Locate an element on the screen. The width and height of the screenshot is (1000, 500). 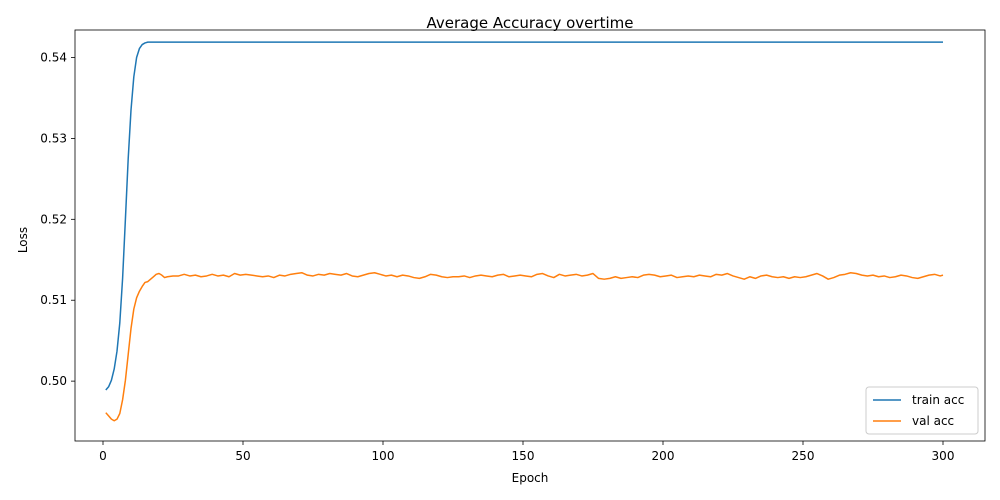
y-axis-ticks: 0.50 0.51 0.52 0.53 0.54 is located at coordinates (57, 219).